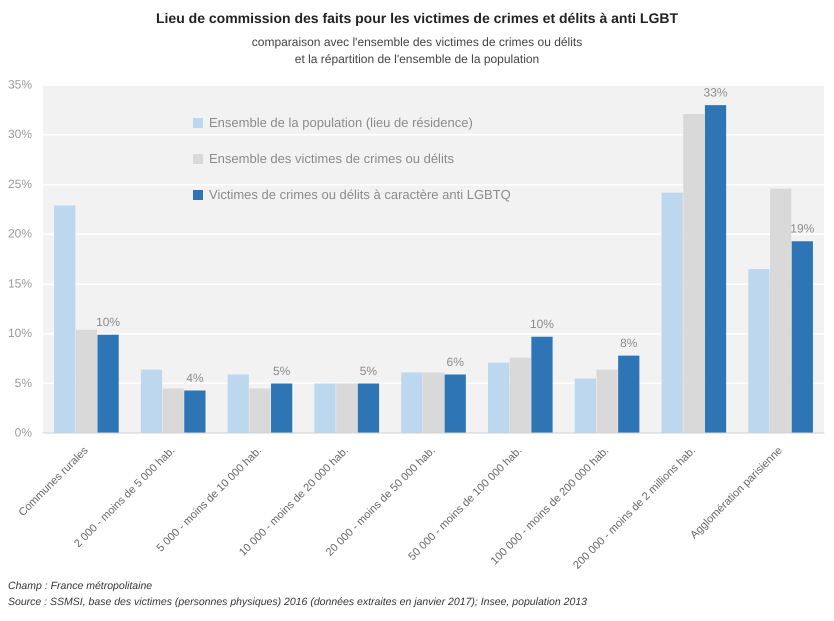 This screenshot has width=834, height=621. I want to click on data-label: 4%, so click(195, 377).